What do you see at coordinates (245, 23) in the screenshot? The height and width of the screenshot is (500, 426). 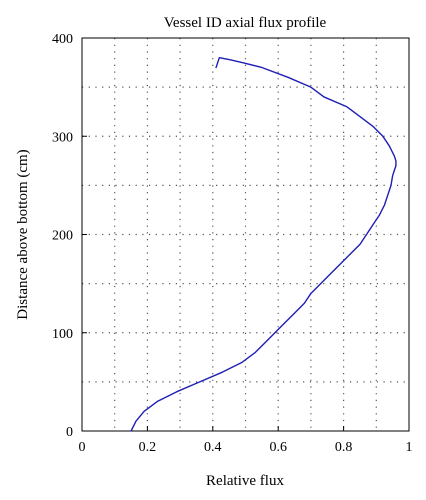 I see `chart-title: Vessel ID axial flux profile` at bounding box center [245, 23].